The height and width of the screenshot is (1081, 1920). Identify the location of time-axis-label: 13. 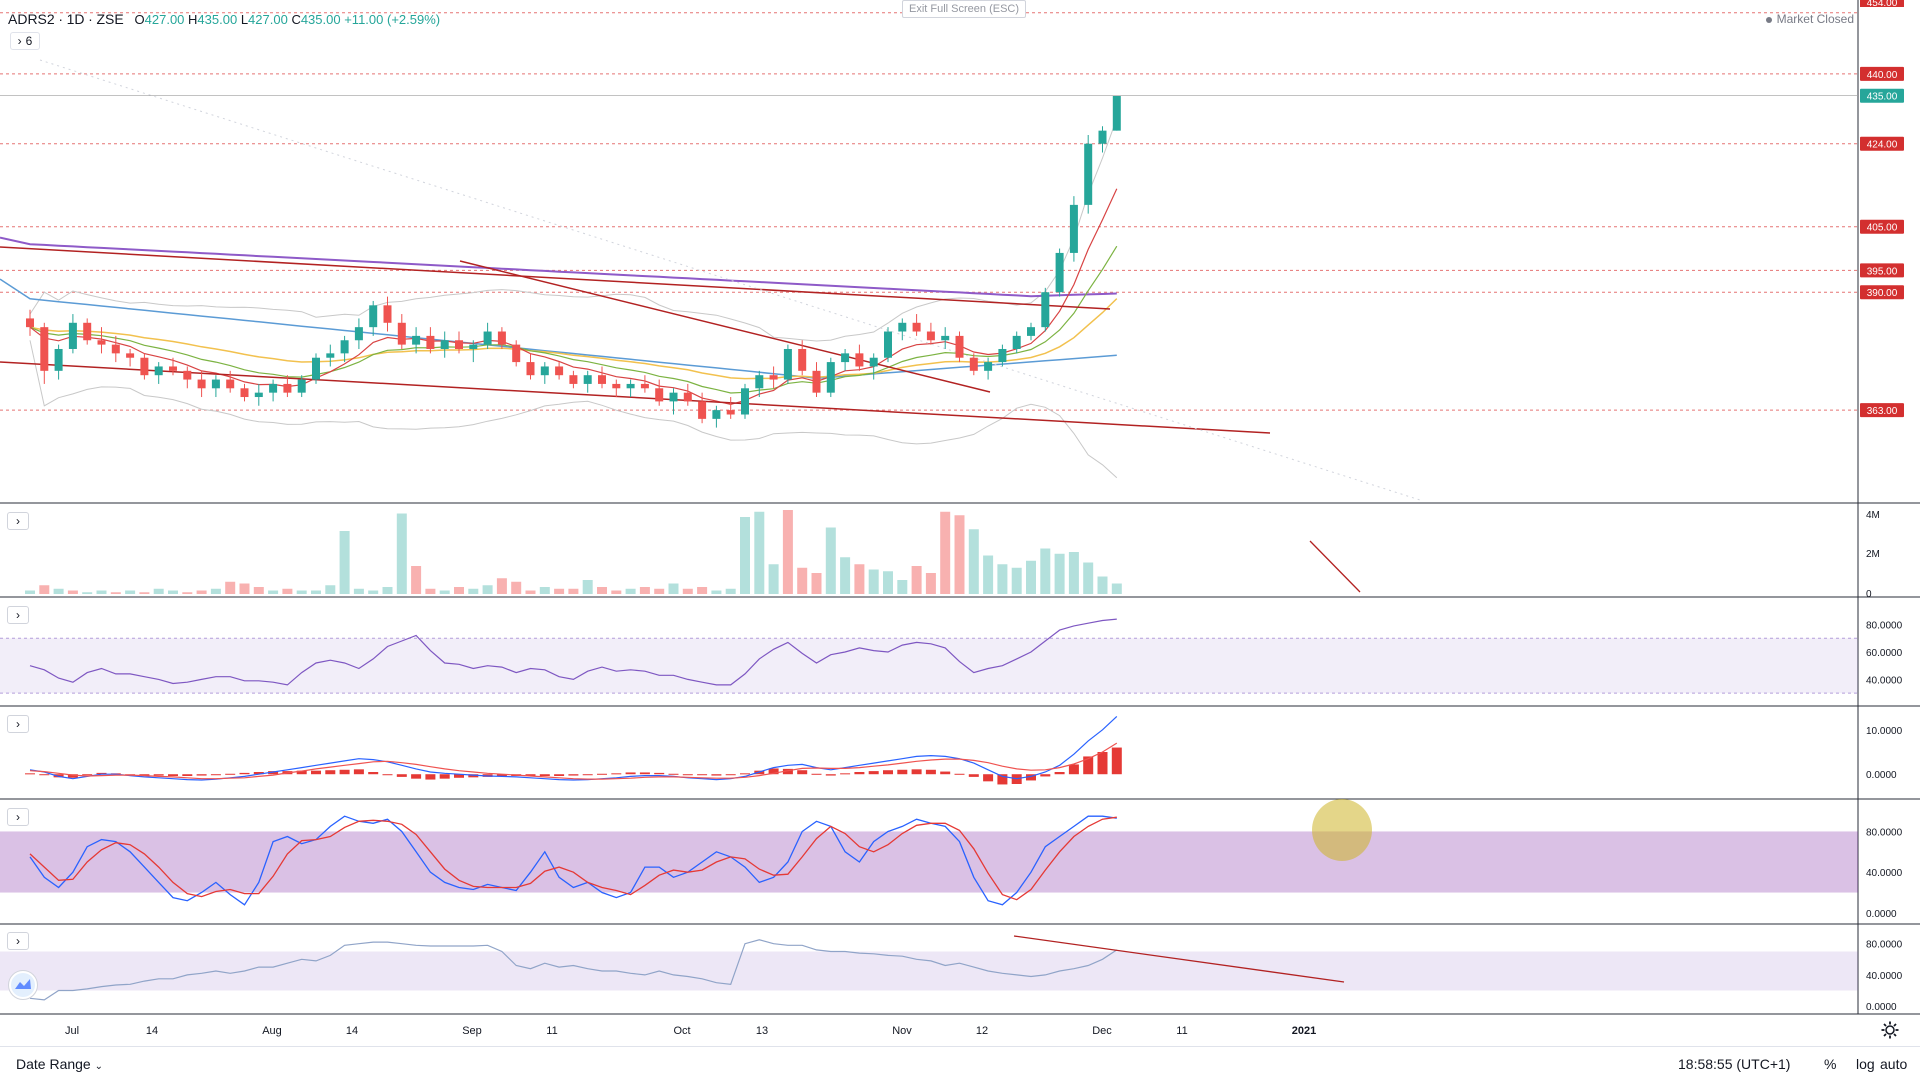
(762, 1031).